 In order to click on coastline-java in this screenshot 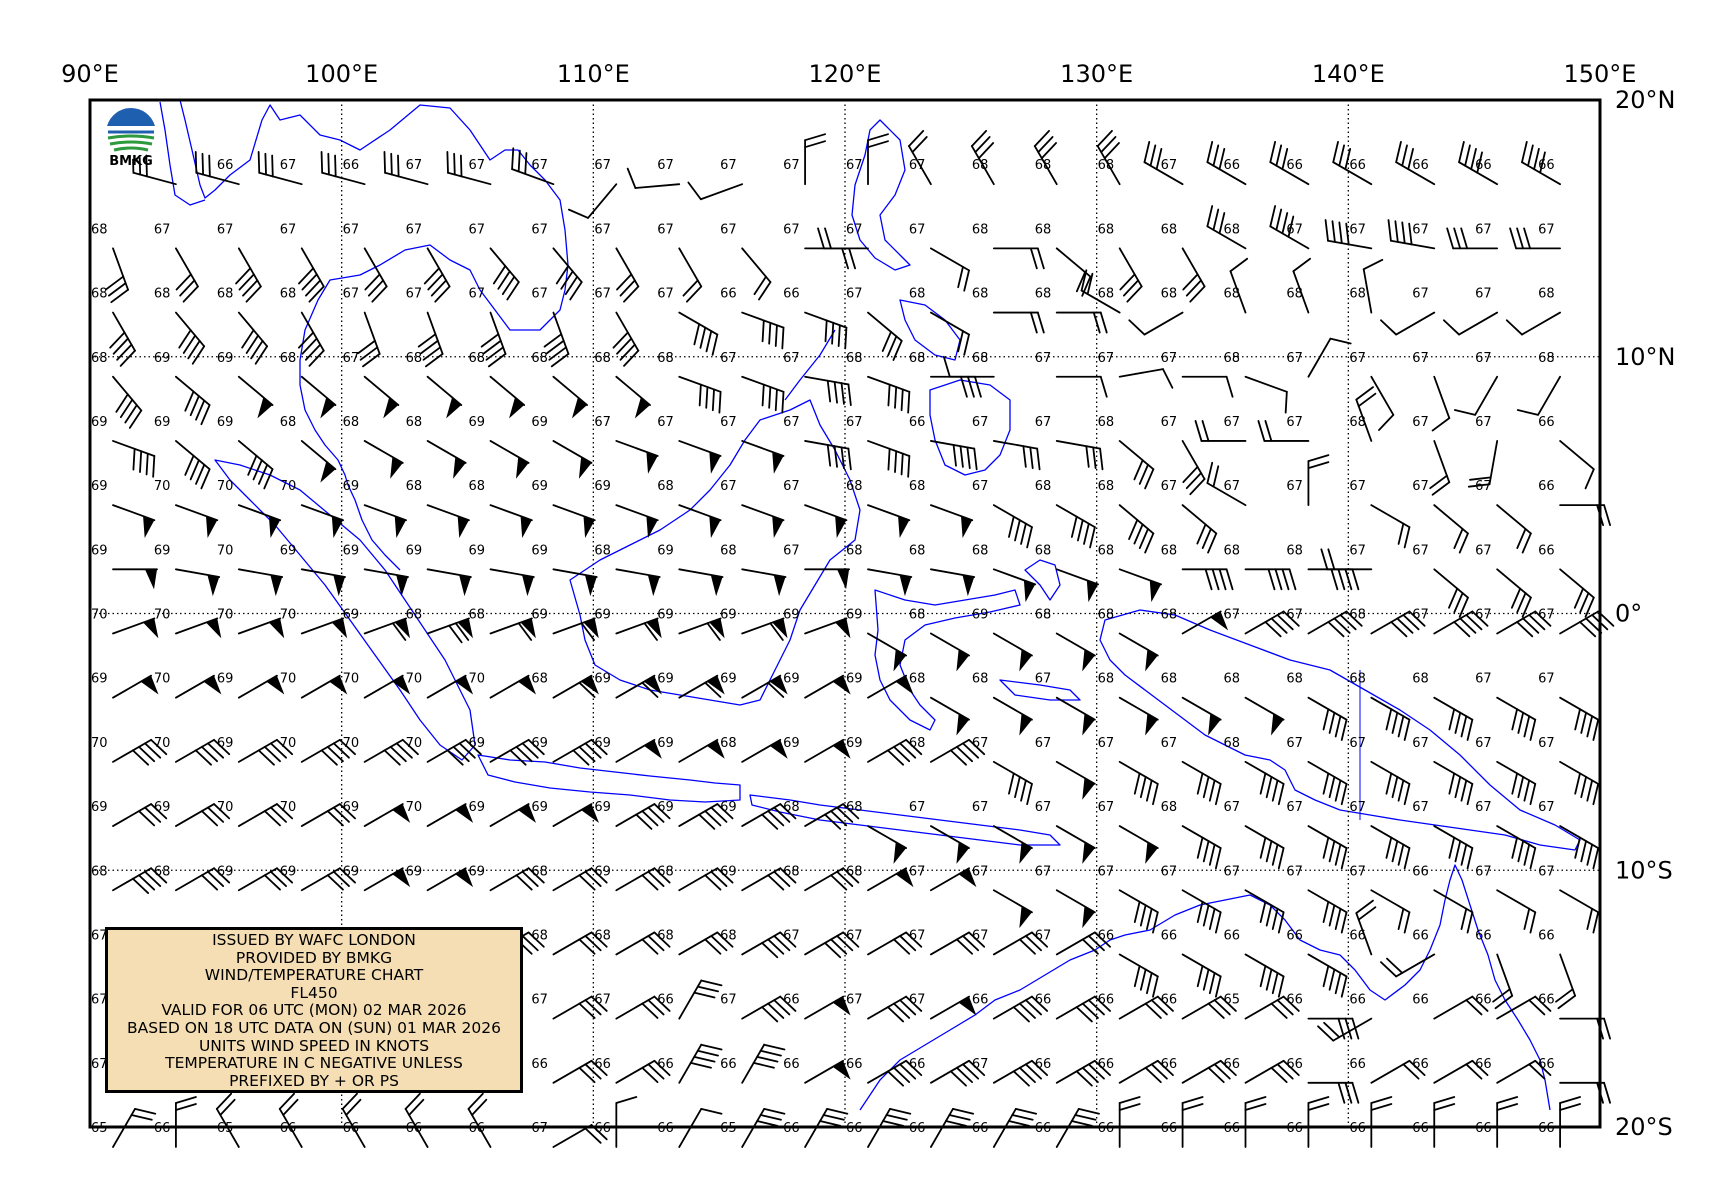, I will do `click(609, 778)`.